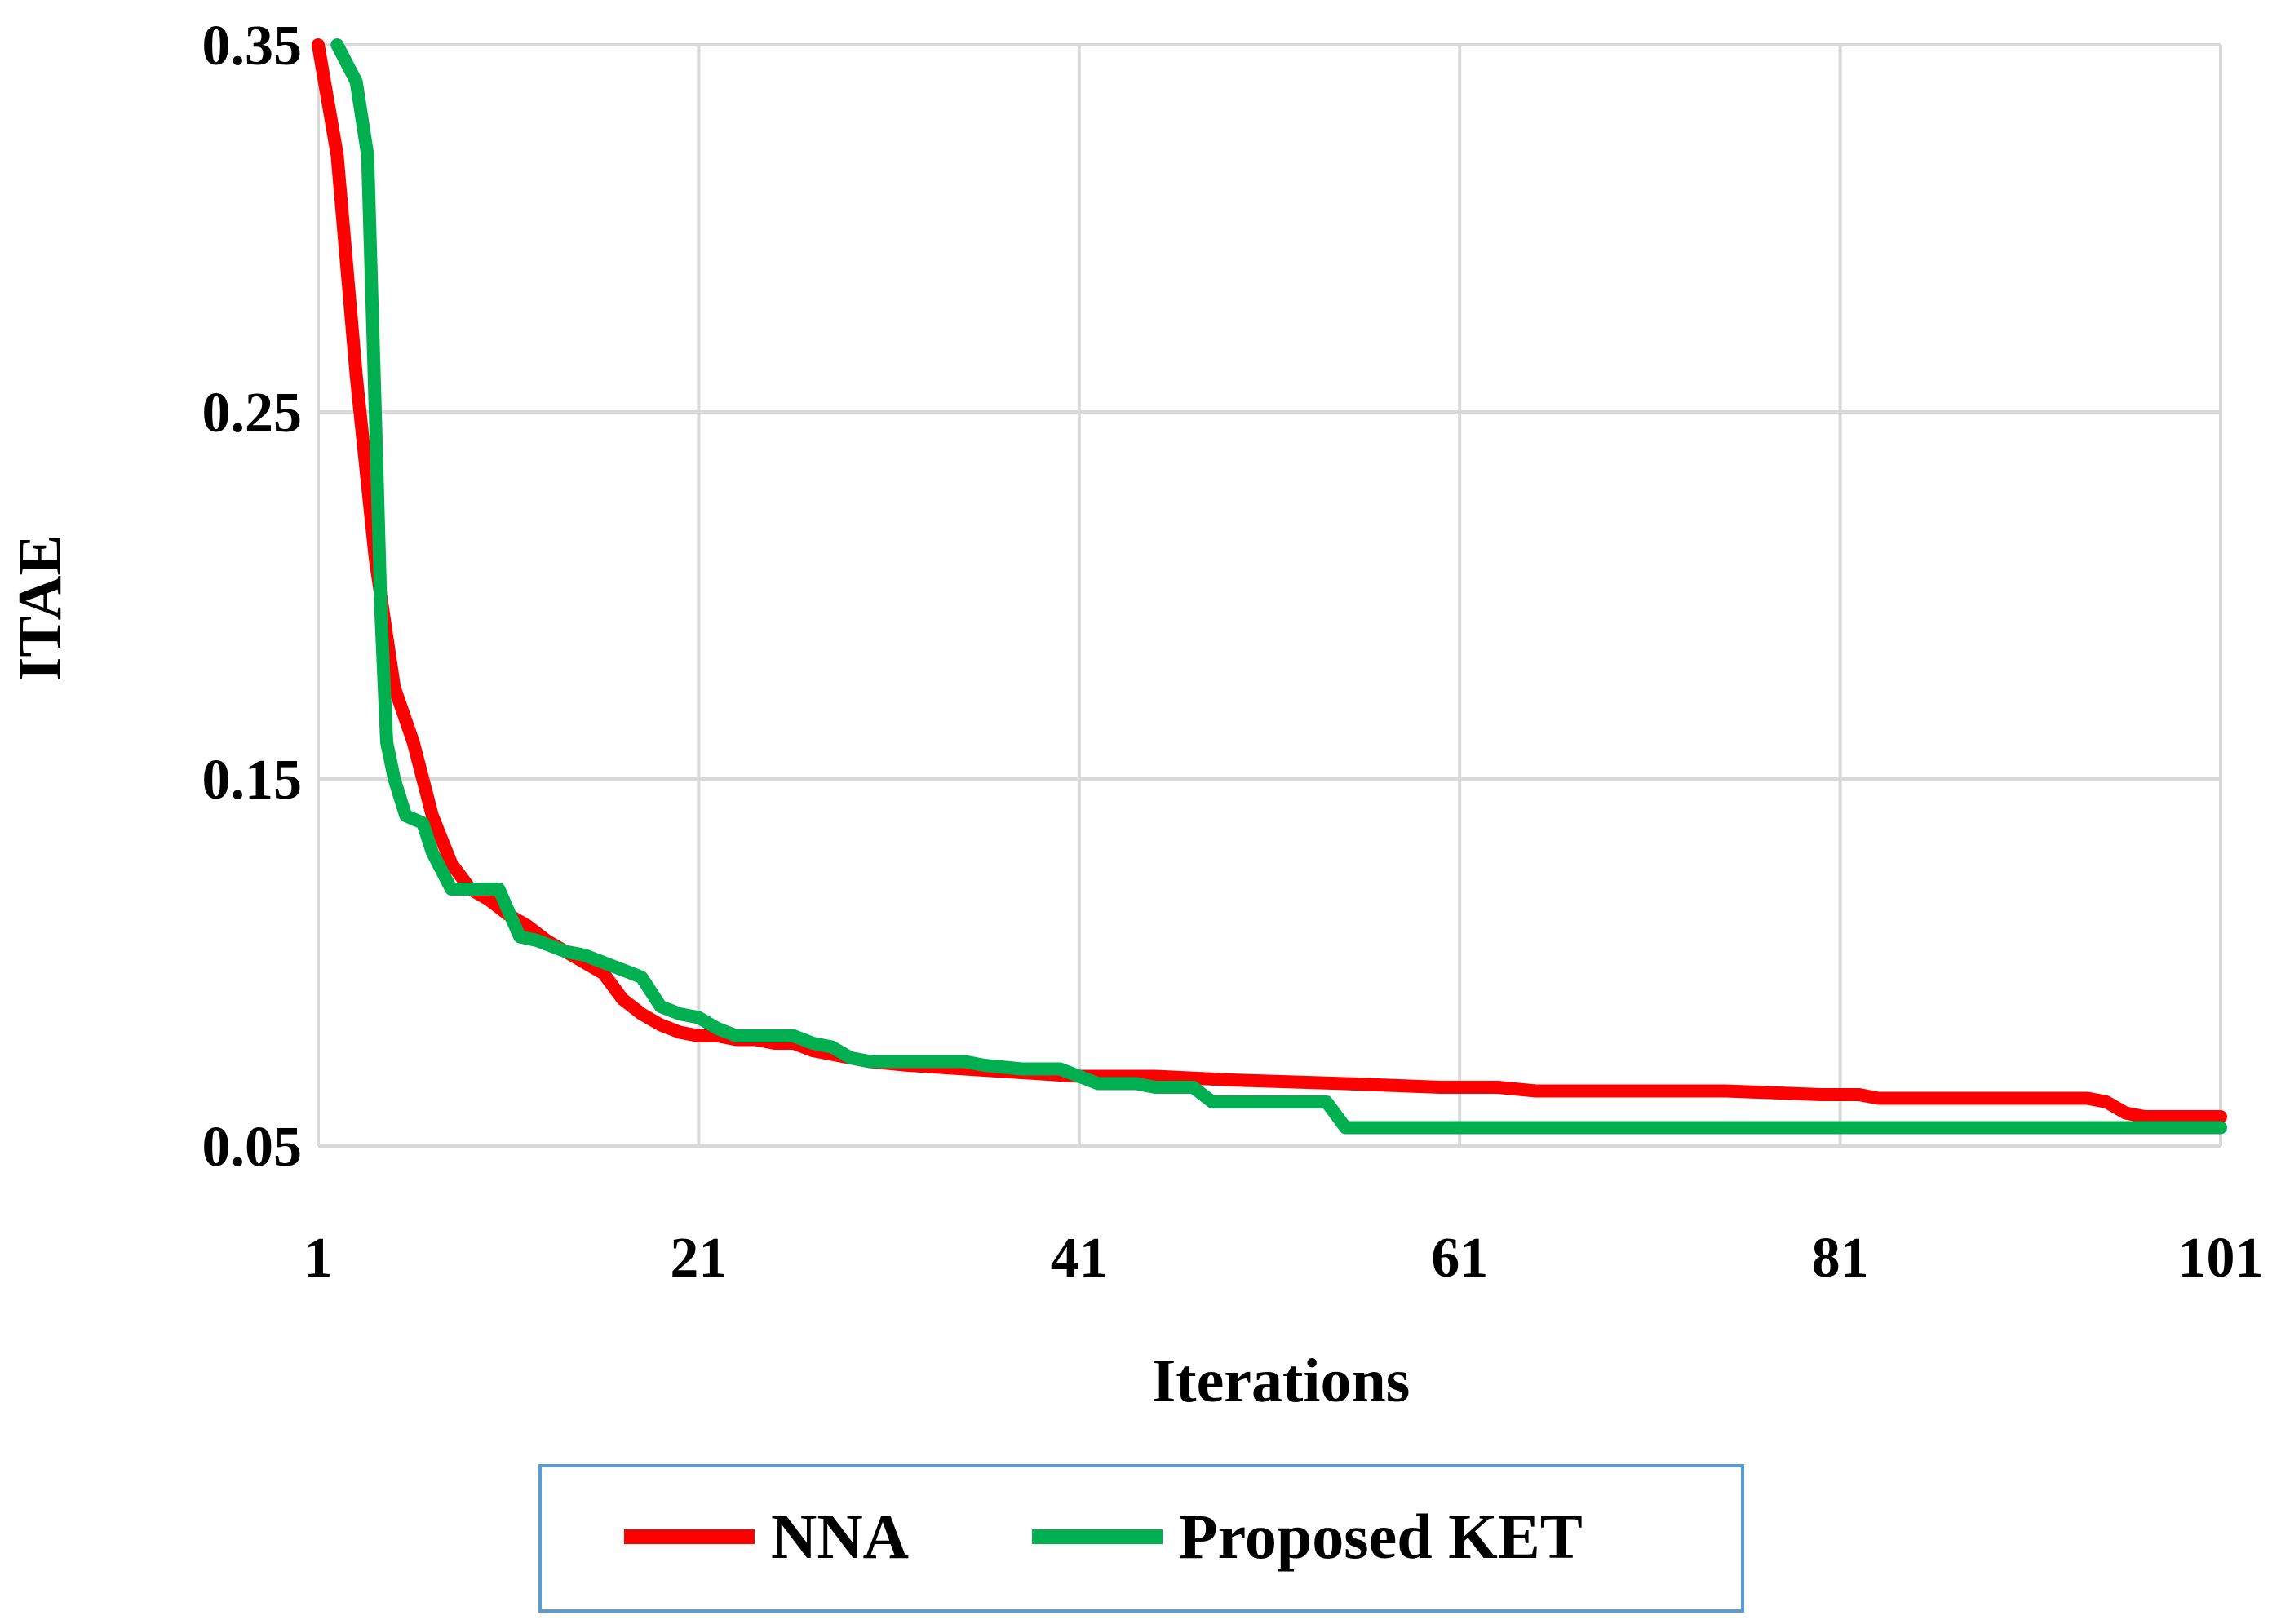 This screenshot has height=1624, width=2281. What do you see at coordinates (1282, 1381) in the screenshot?
I see `x-axis-title: Iterations` at bounding box center [1282, 1381].